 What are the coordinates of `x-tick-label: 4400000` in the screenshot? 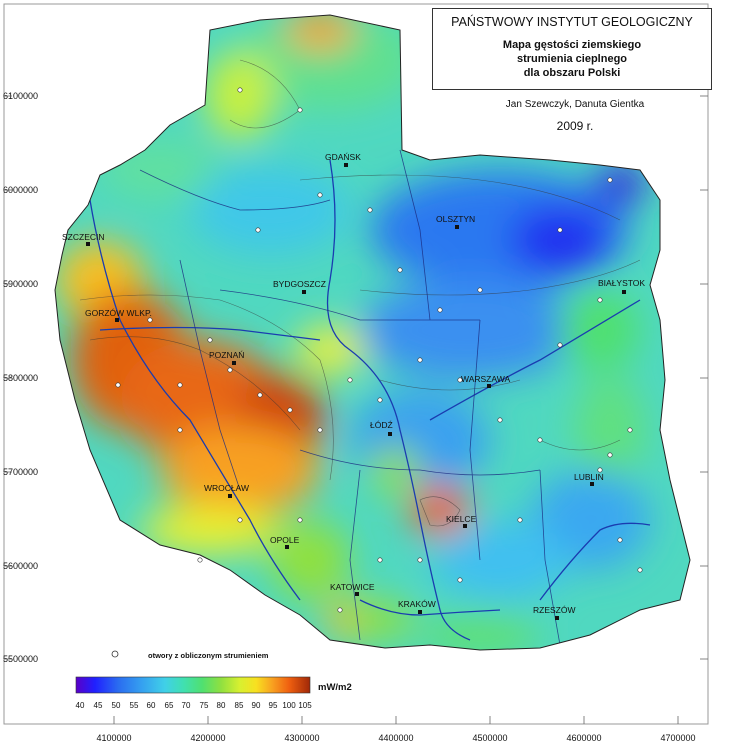 It's located at (395, 738).